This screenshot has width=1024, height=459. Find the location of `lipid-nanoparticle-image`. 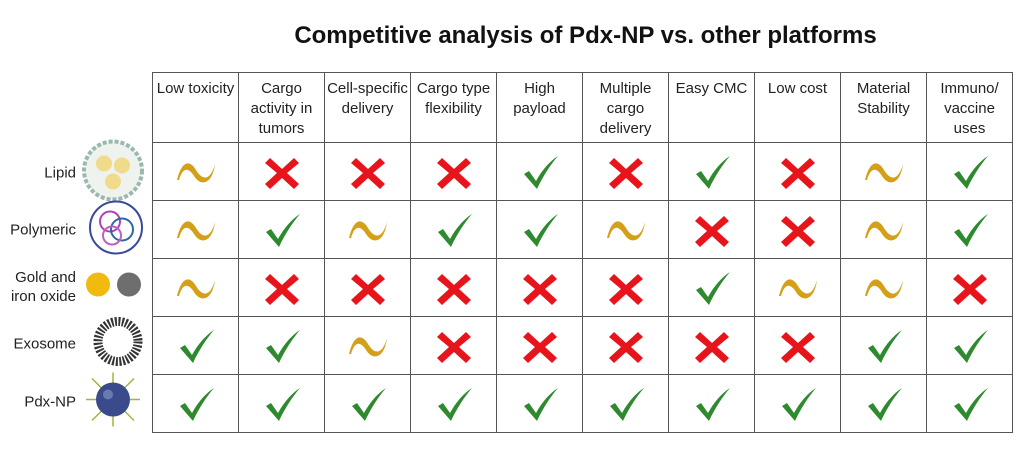

lipid-nanoparticle-image is located at coordinates (113, 172).